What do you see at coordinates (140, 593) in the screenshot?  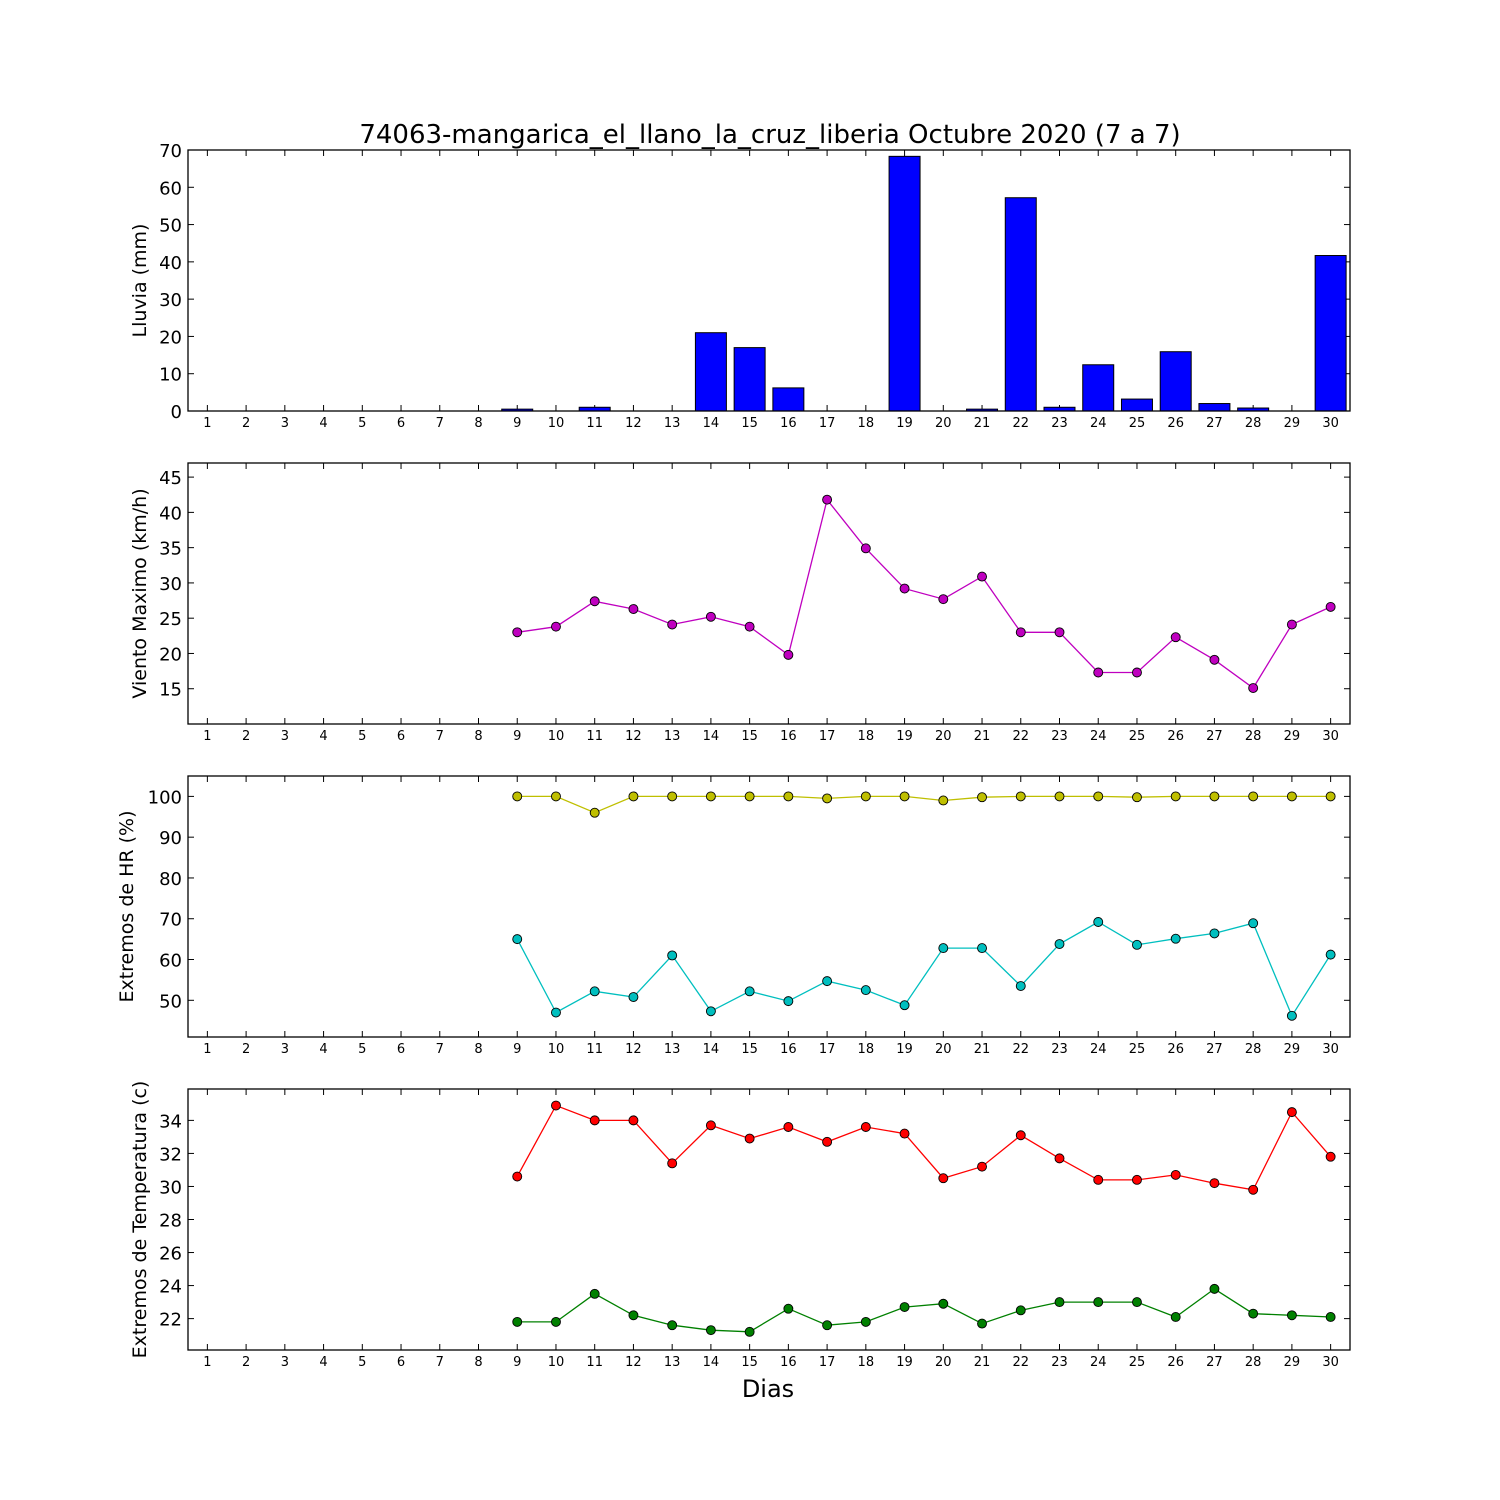 I see `y-axis-label: Viento Maximo (km/h)` at bounding box center [140, 593].